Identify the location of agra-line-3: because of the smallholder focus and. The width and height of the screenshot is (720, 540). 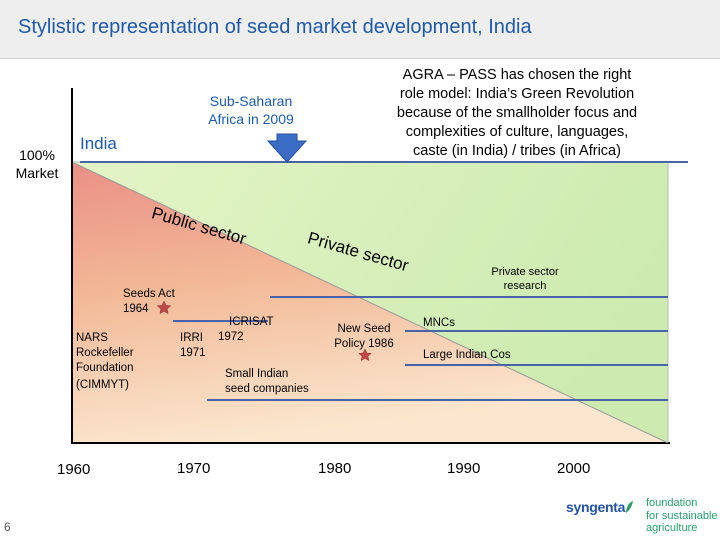
(517, 113).